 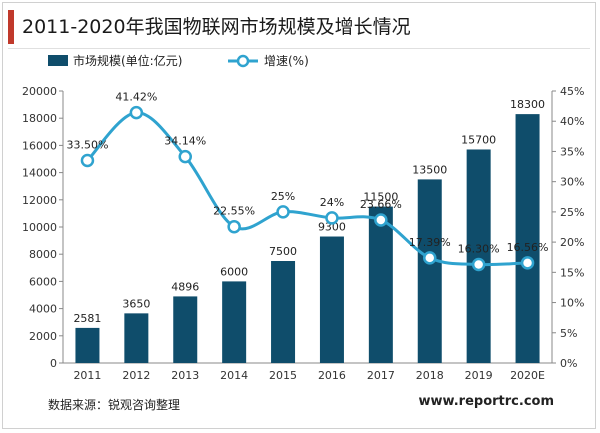 What do you see at coordinates (568, 363) in the screenshot?
I see `y-right-tick-label: 0%` at bounding box center [568, 363].